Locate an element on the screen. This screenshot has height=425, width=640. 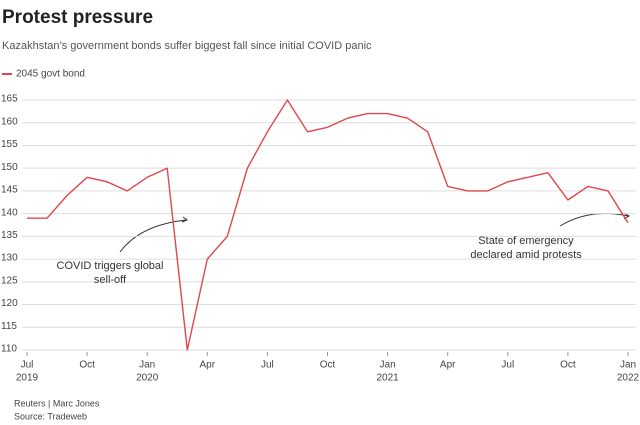
y-tick-label: 135 is located at coordinates (9, 235).